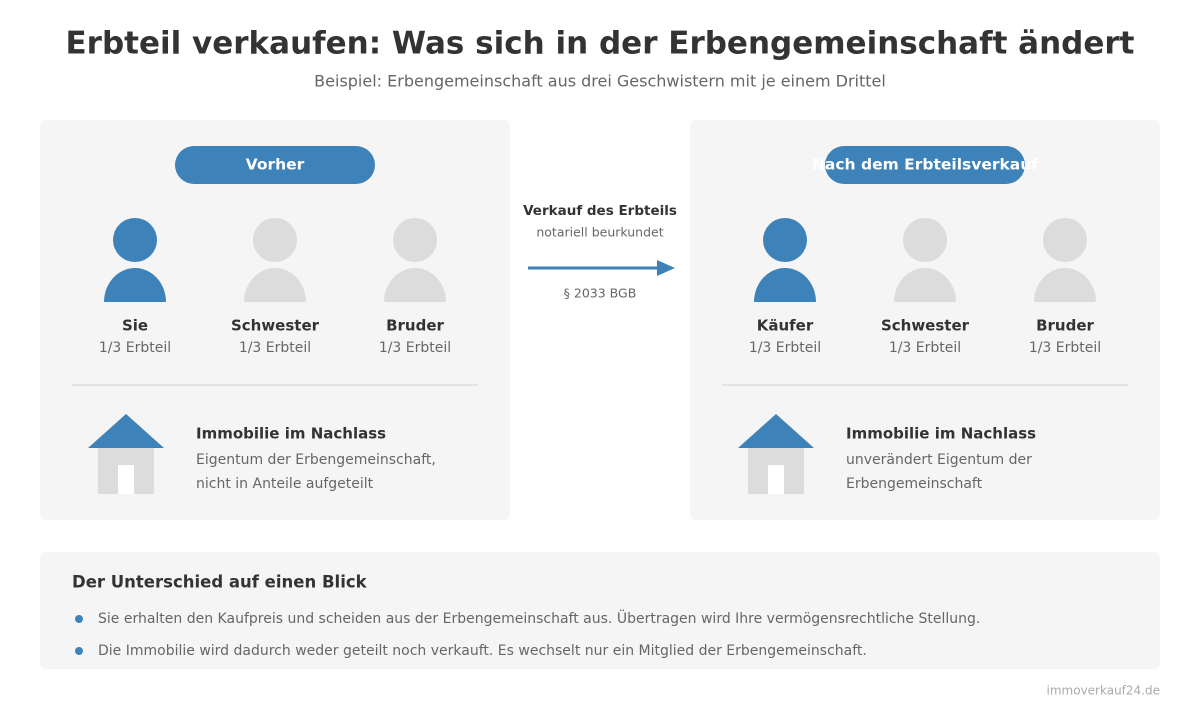  What do you see at coordinates (135, 326) in the screenshot?
I see `person-name: Sie` at bounding box center [135, 326].